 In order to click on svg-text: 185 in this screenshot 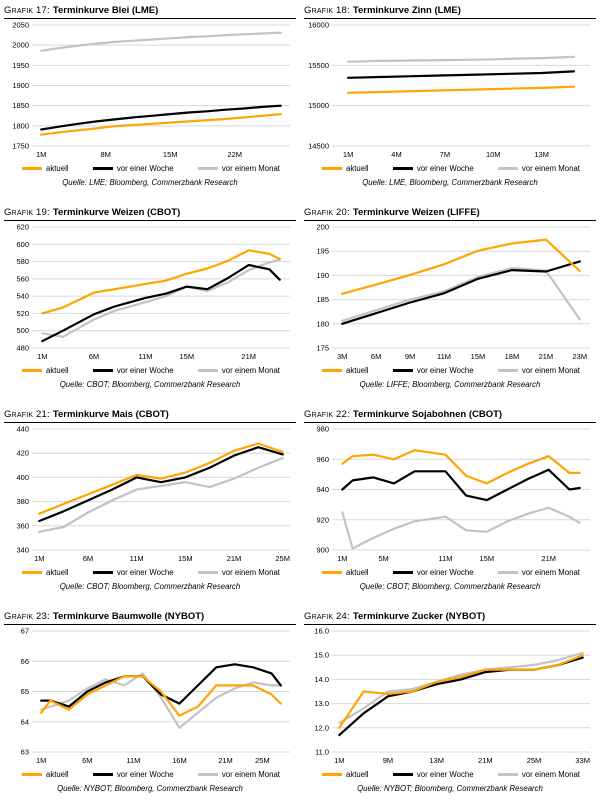, I will do `click(322, 299)`.